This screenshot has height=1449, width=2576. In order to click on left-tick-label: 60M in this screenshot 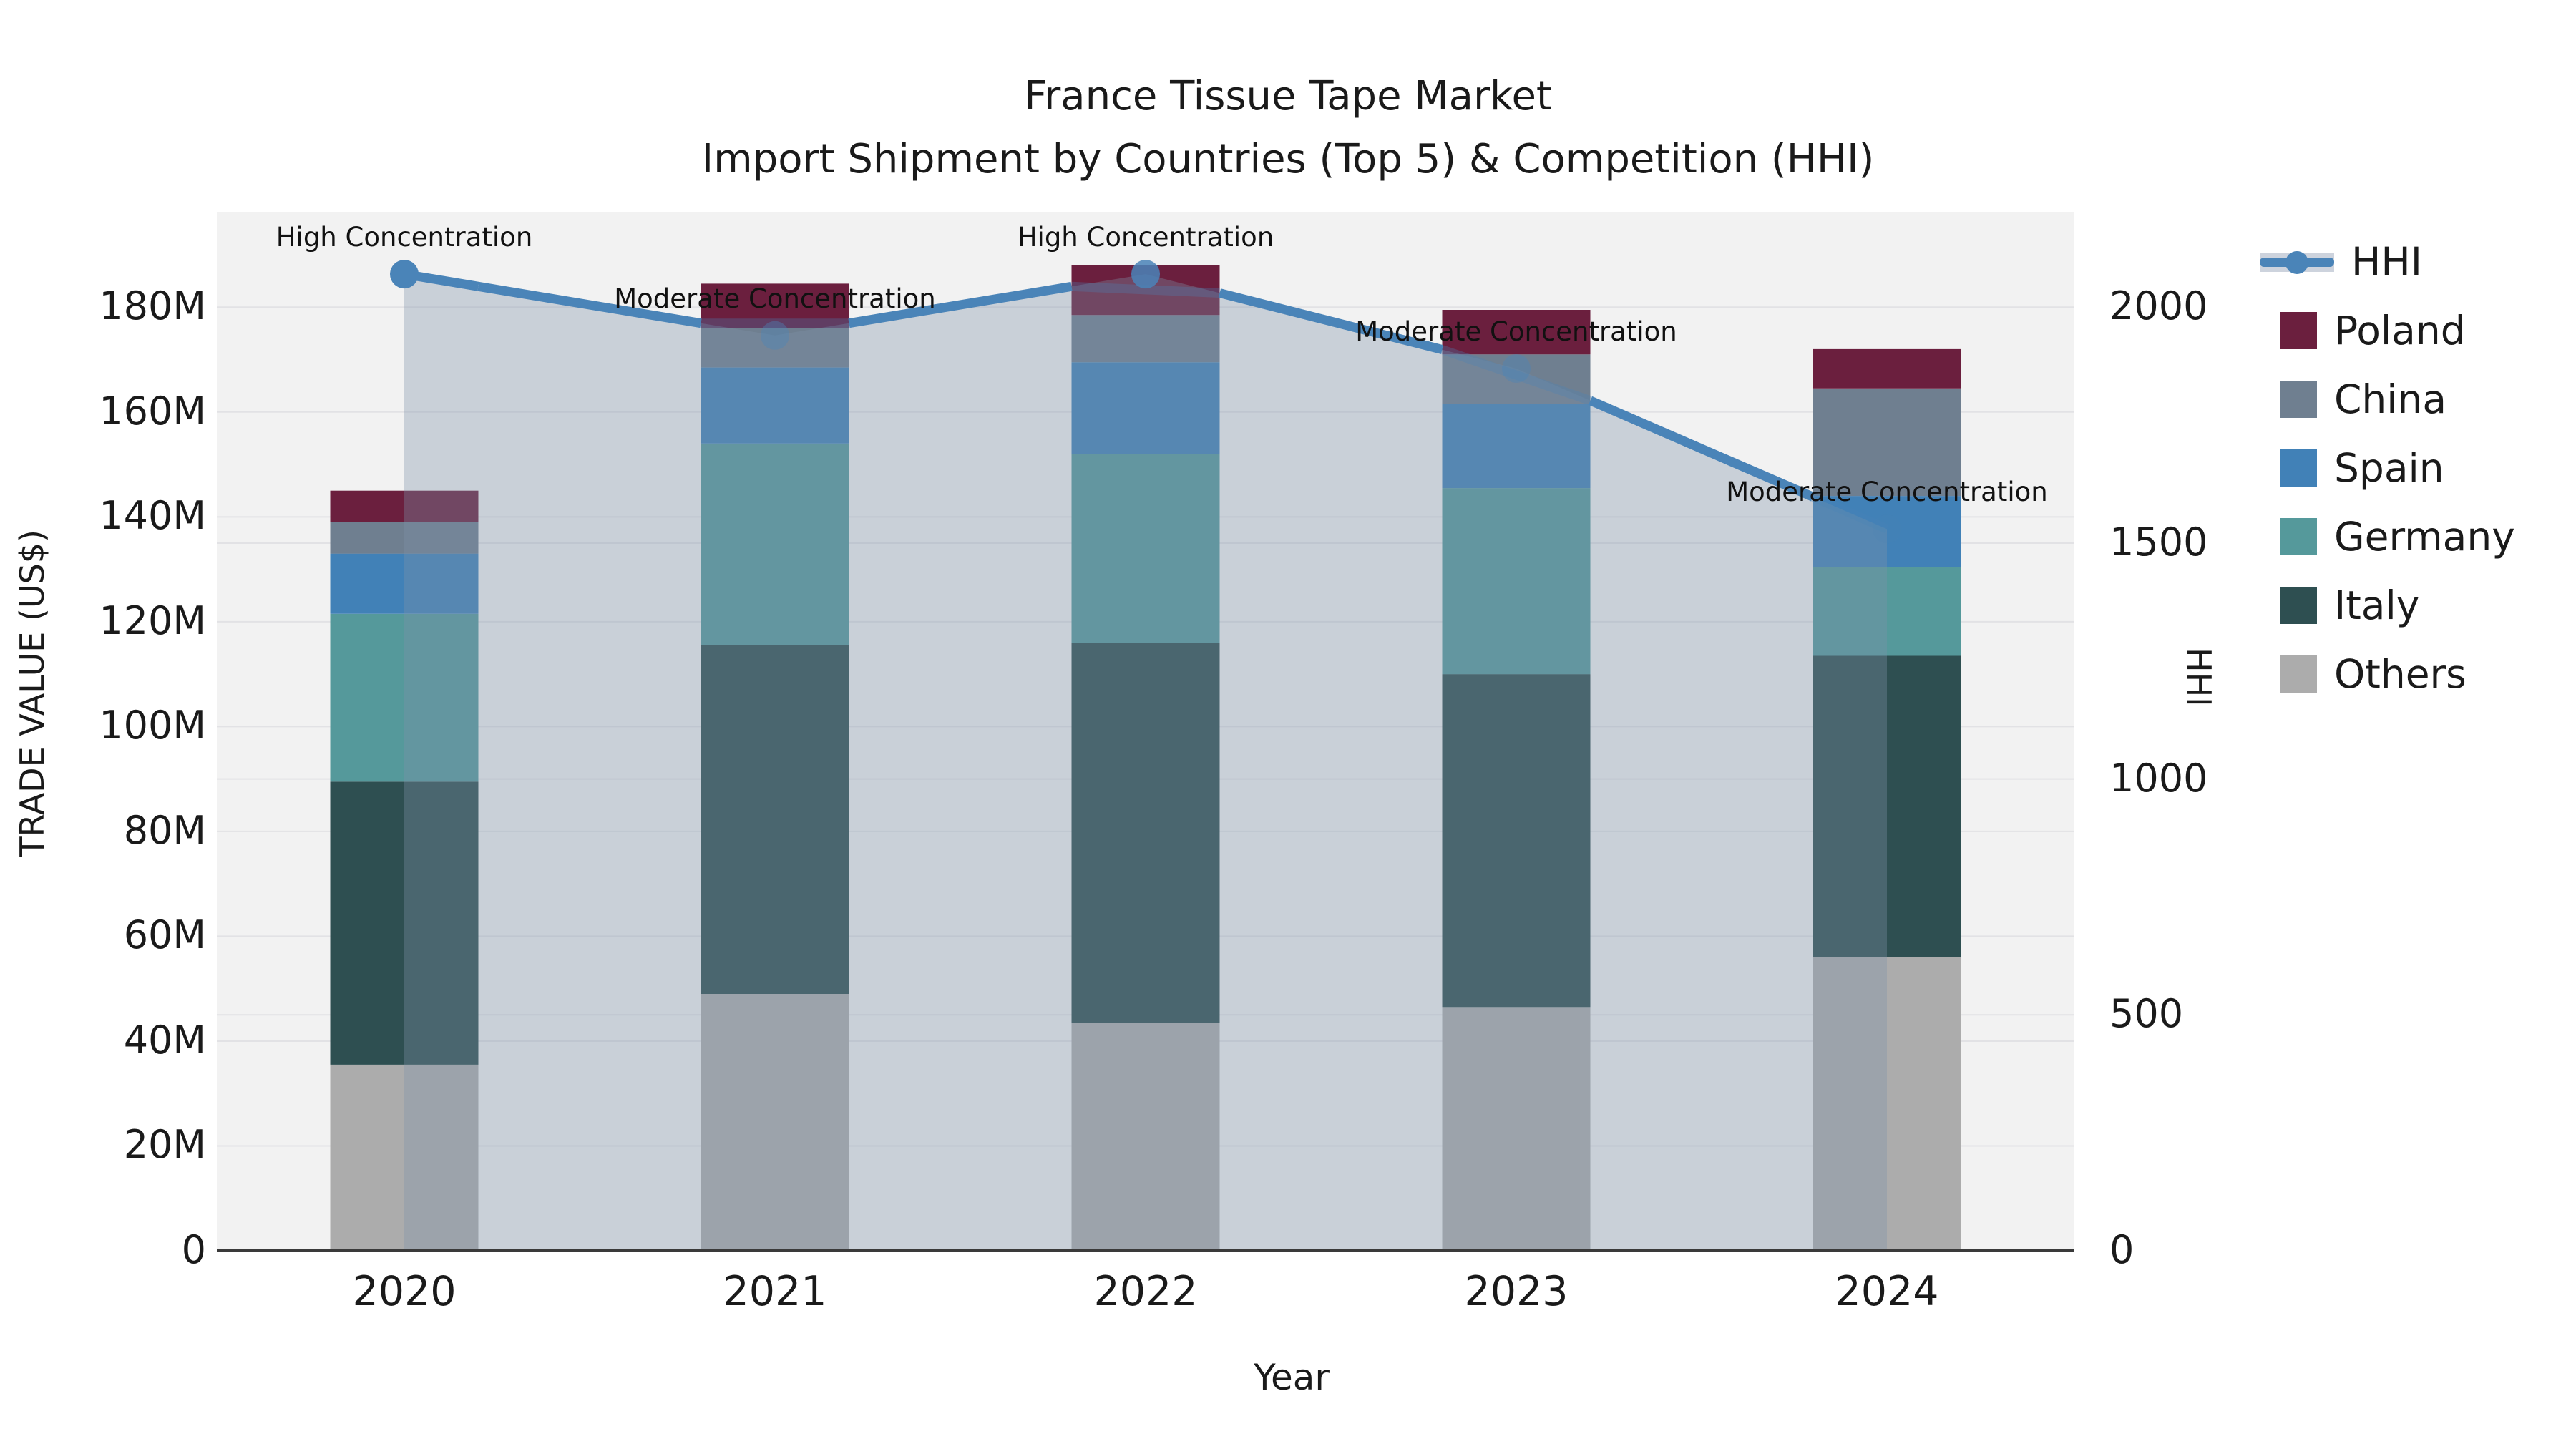, I will do `click(164, 935)`.